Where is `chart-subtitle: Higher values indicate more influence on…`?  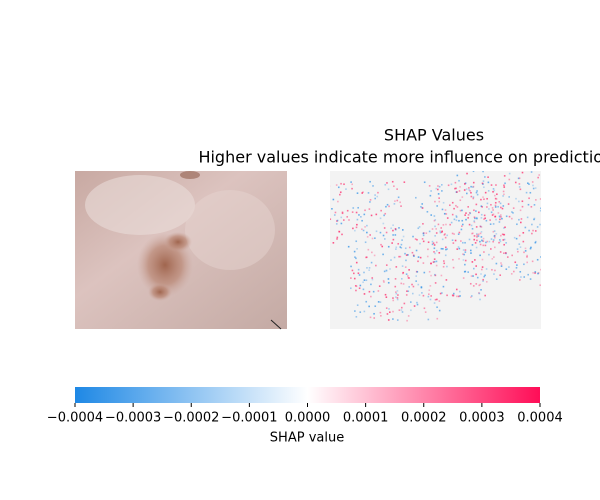
chart-subtitle: Higher values indicate more influence on… is located at coordinates (399, 157).